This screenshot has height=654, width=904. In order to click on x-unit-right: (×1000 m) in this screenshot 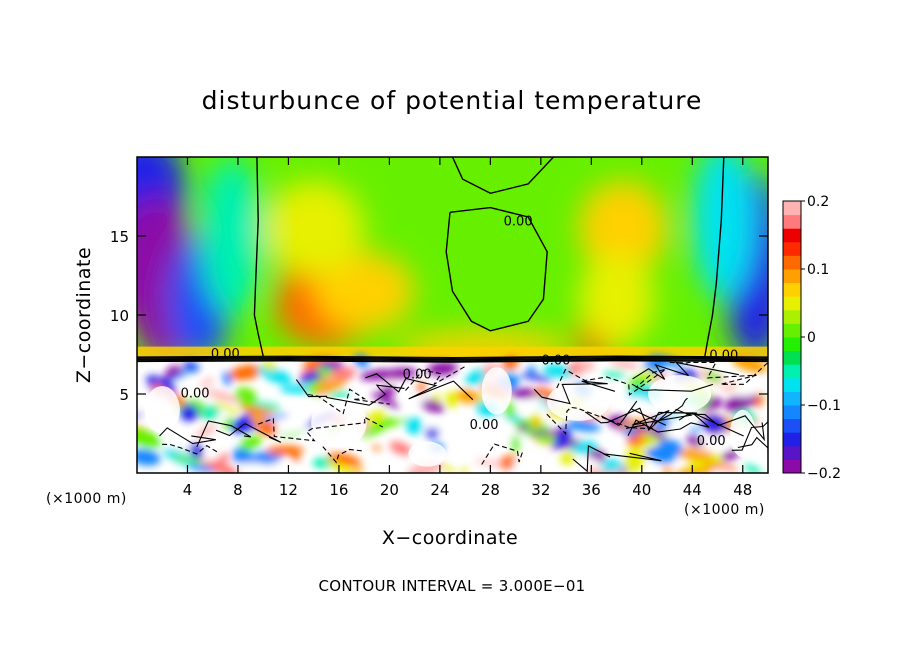, I will do `click(724, 510)`.